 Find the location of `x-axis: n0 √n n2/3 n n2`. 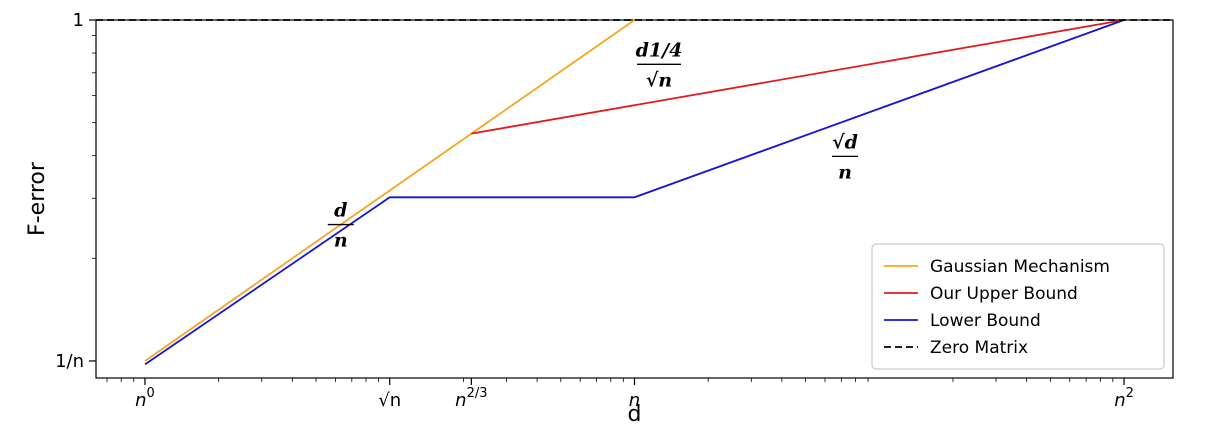

x-axis: n0 √n n2/3 n n2 is located at coordinates (620, 394).